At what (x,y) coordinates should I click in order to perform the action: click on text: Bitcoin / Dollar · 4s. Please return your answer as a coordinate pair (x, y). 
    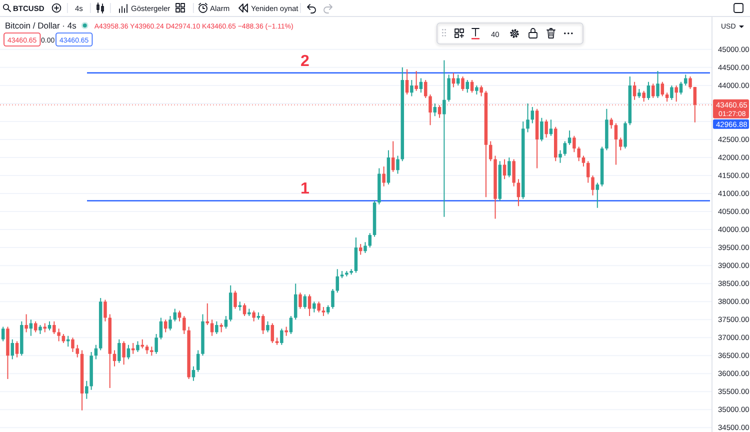
    Looking at the image, I should click on (40, 25).